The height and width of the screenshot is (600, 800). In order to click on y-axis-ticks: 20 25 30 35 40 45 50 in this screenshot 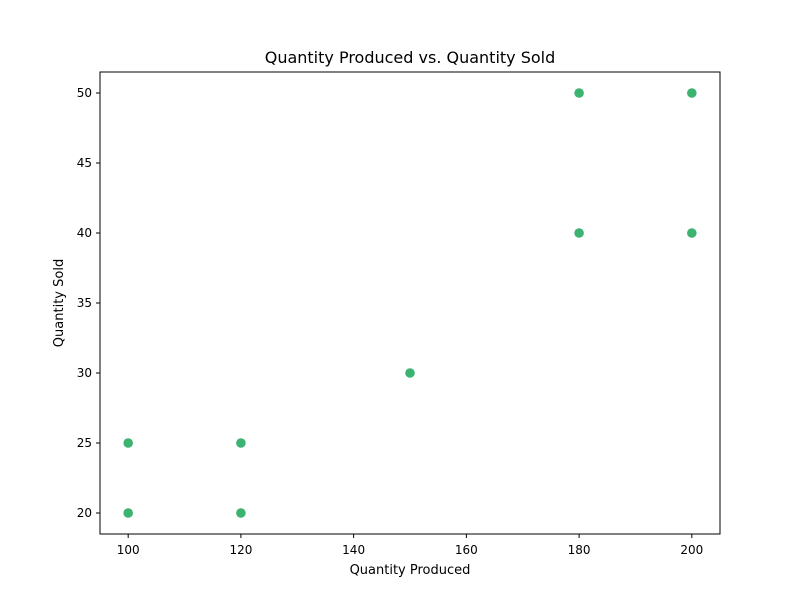, I will do `click(88, 303)`.